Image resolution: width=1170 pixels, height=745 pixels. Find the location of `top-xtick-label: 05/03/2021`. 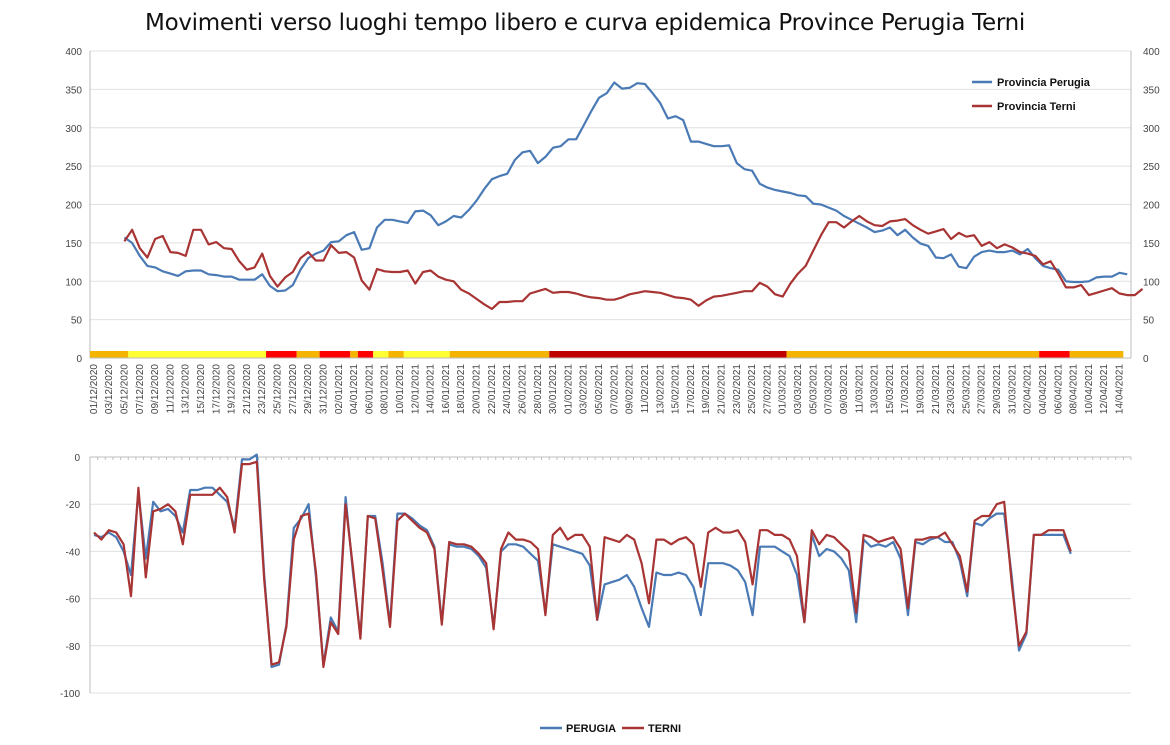

top-xtick-label: 05/03/2021 is located at coordinates (813, 389).